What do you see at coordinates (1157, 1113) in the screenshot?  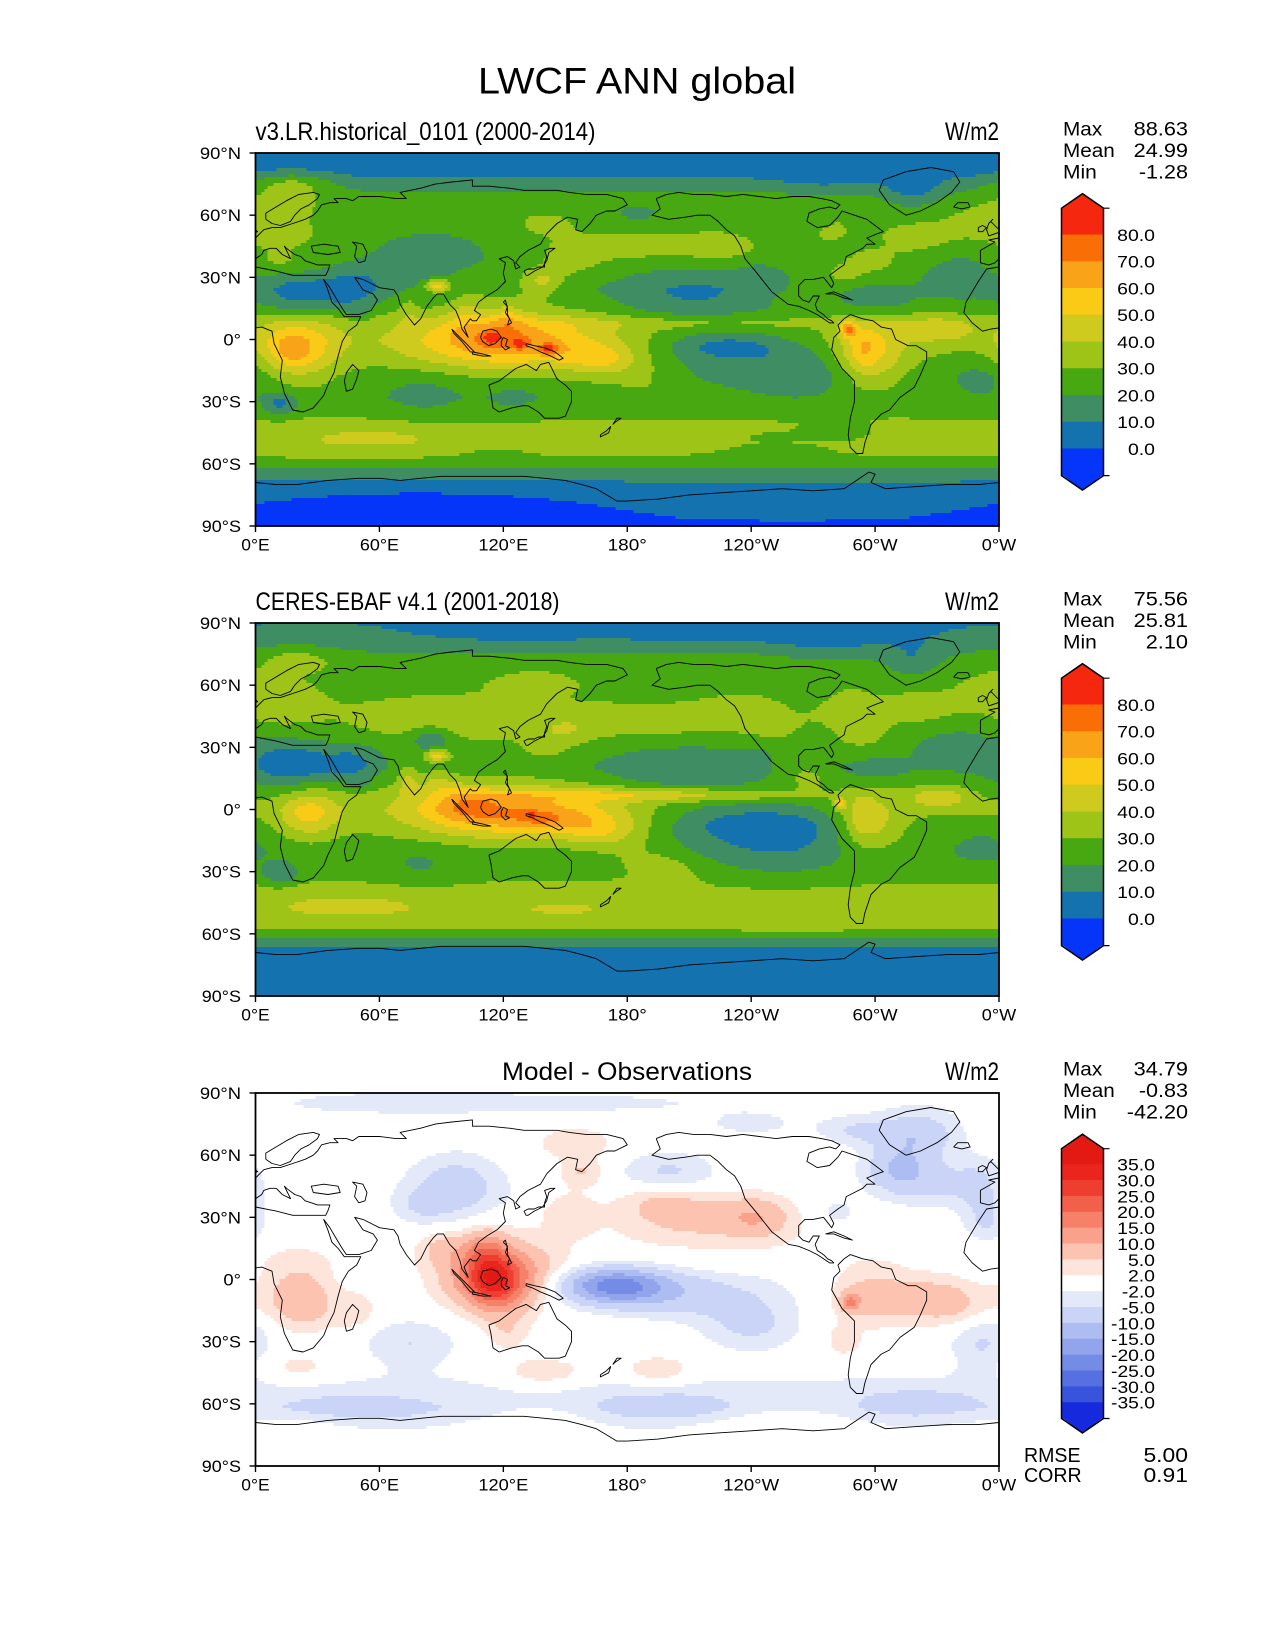 I see `svg-text: -42.20` at bounding box center [1157, 1113].